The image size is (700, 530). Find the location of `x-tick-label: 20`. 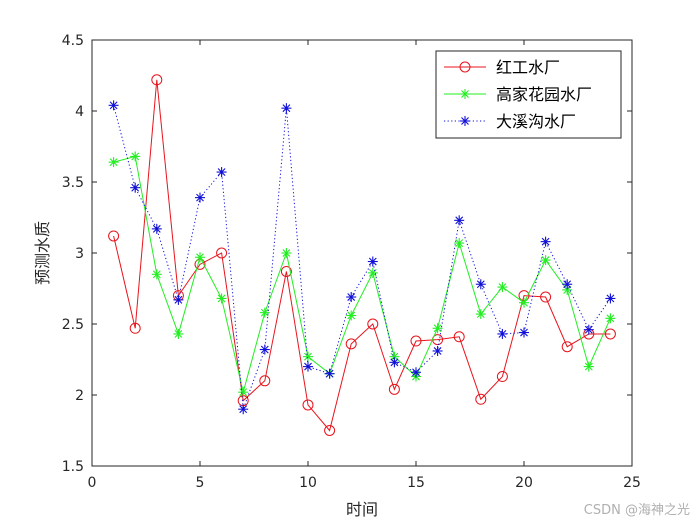

x-tick-label: 20 is located at coordinates (524, 483).